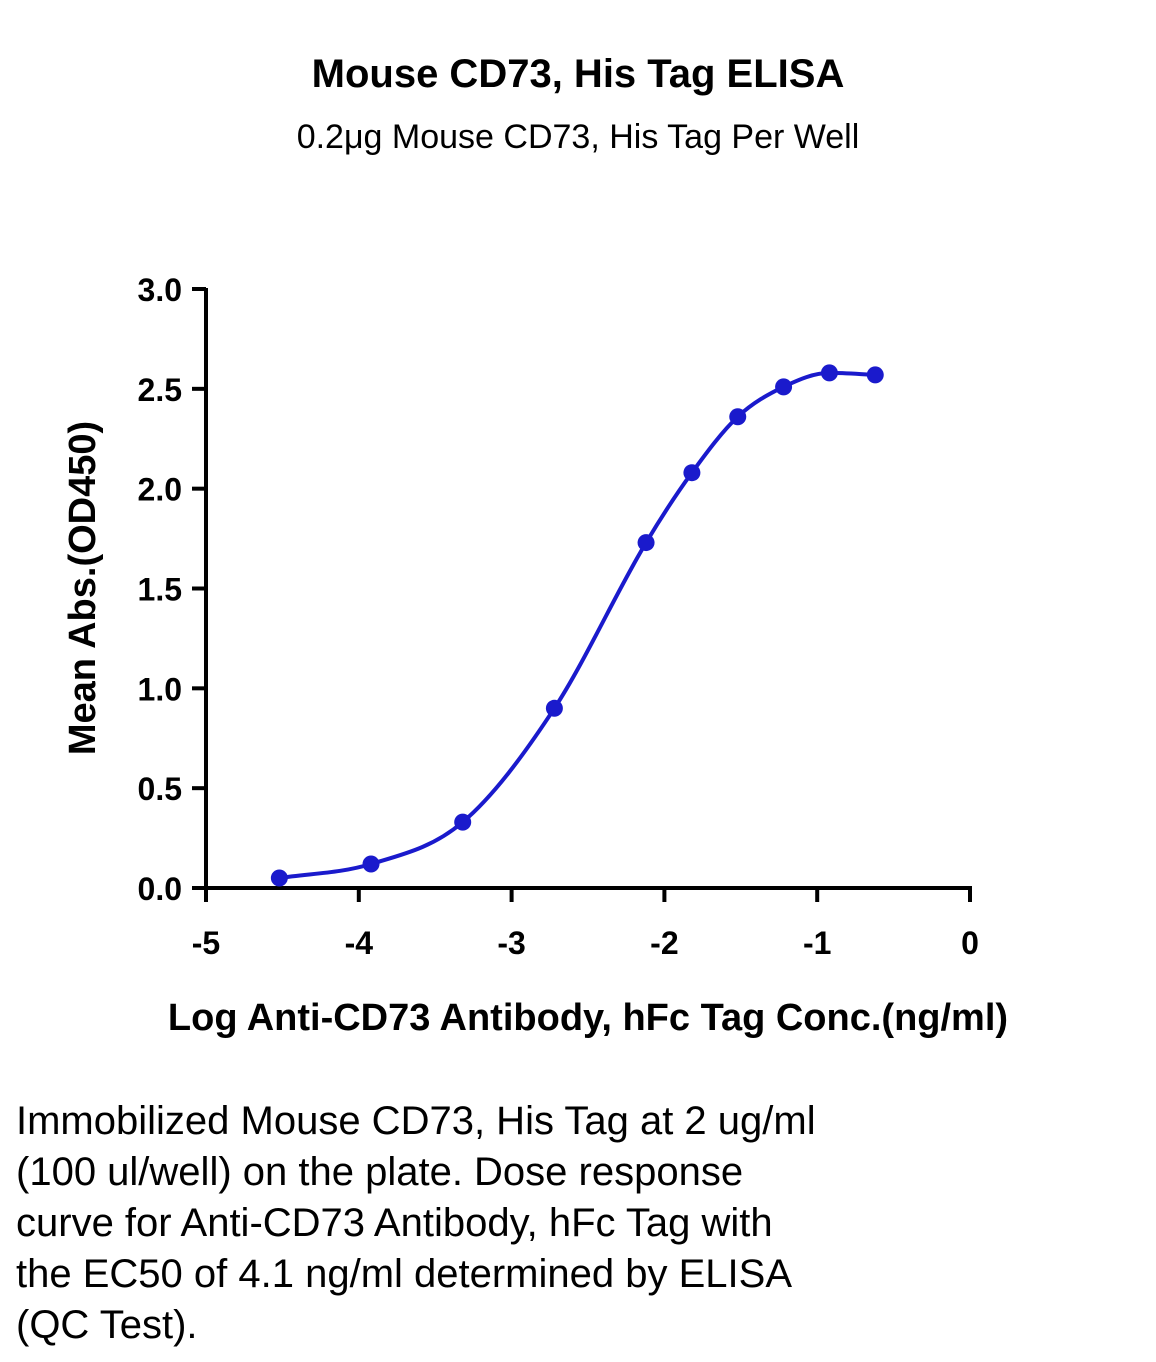 The width and height of the screenshot is (1156, 1362). I want to click on y-axis-title: Mean Abs.(OD450), so click(83, 588).